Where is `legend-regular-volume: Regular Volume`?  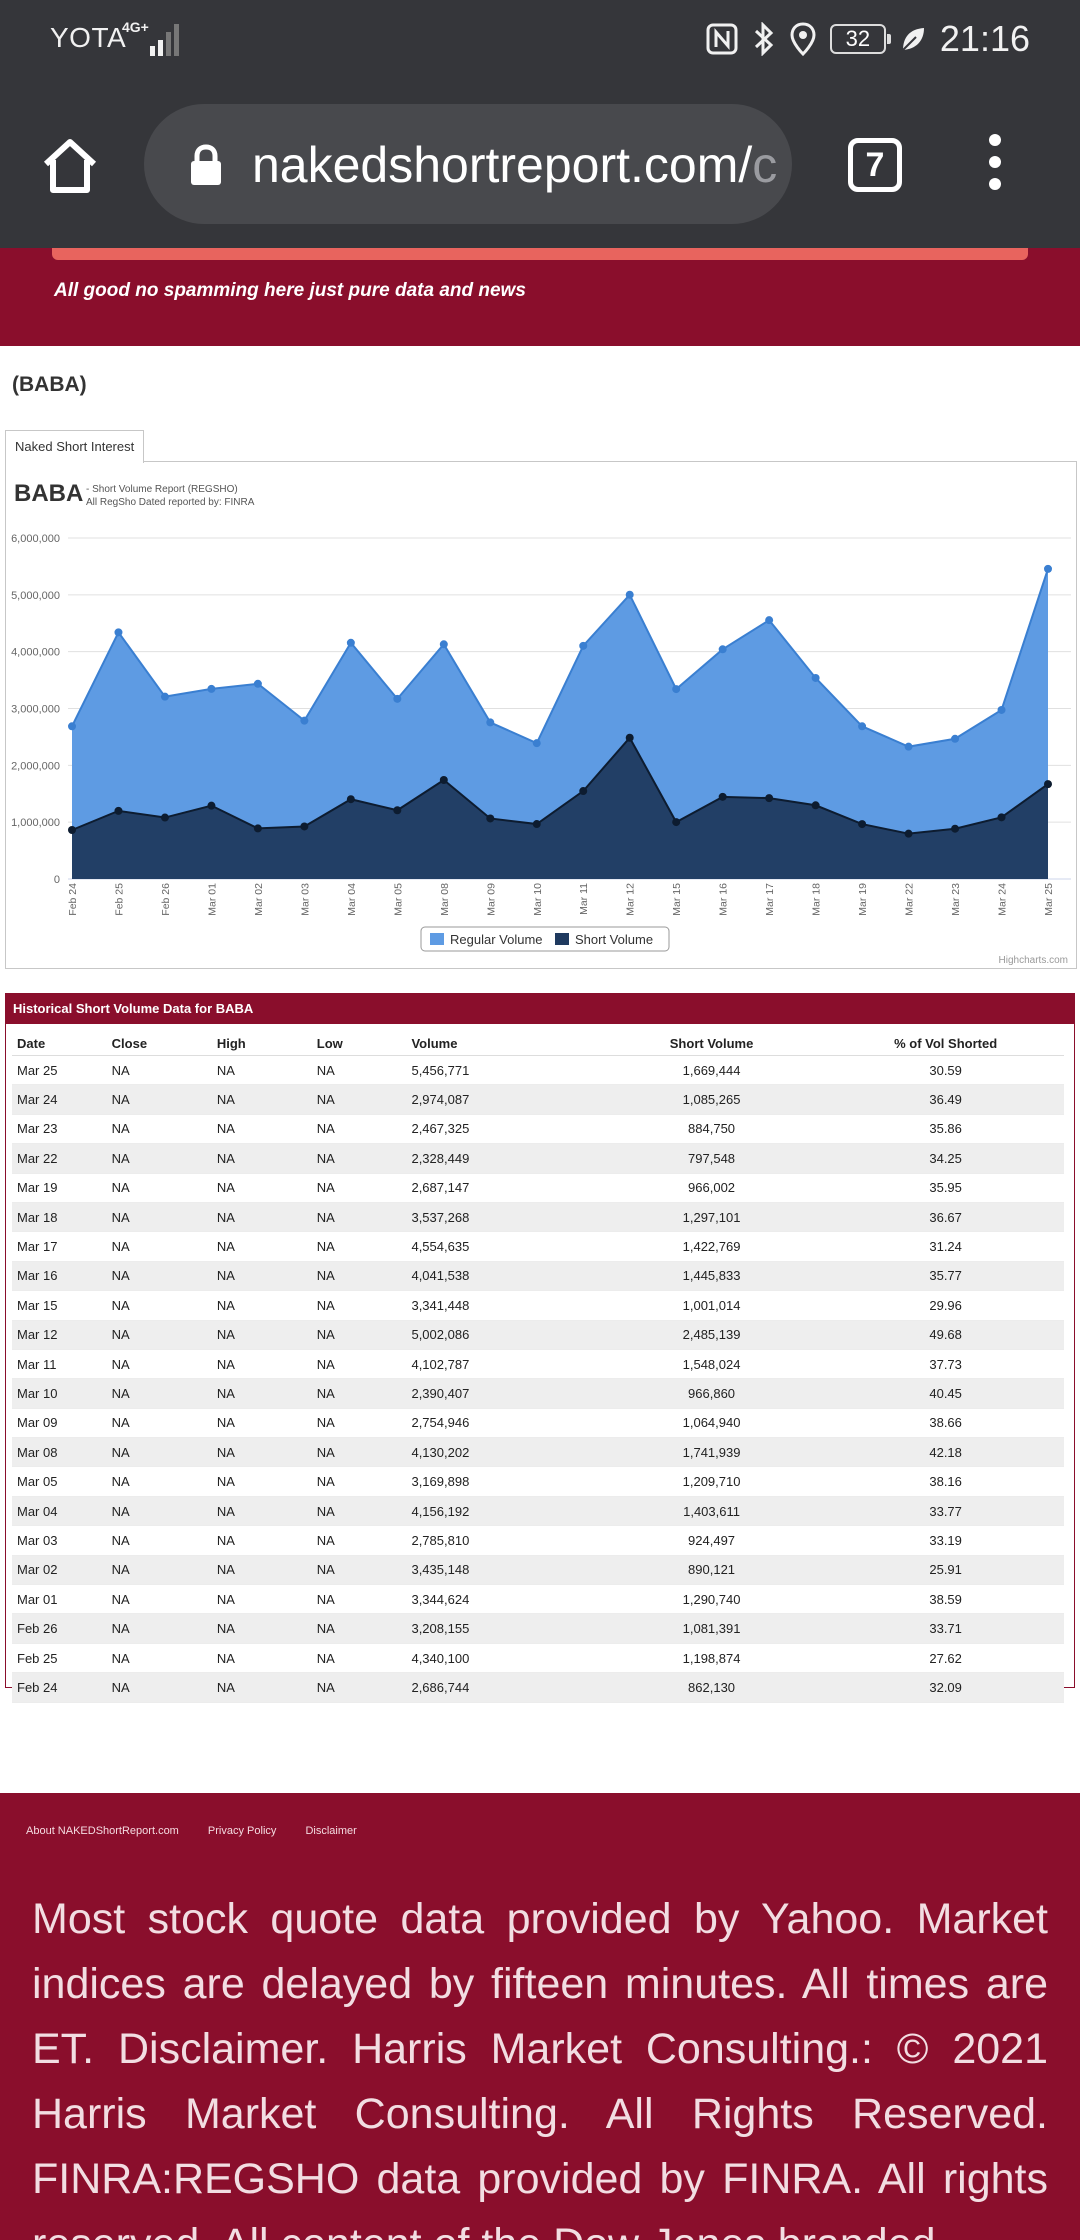
legend-regular-volume: Regular Volume is located at coordinates (496, 939).